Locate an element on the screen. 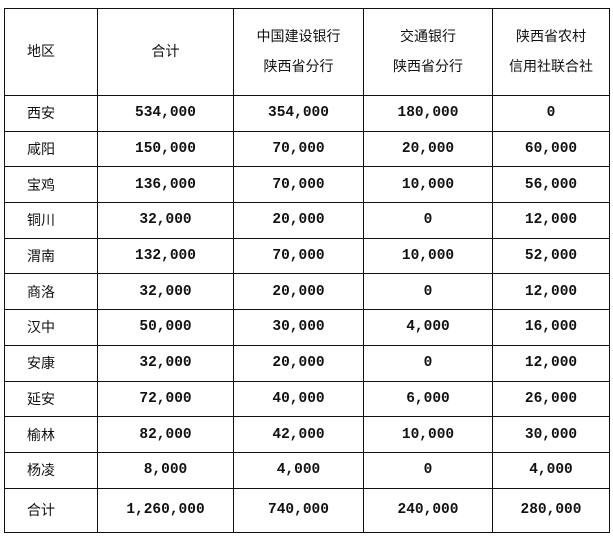 The image size is (613, 540). cell-region: 铜川 is located at coordinates (51, 220).